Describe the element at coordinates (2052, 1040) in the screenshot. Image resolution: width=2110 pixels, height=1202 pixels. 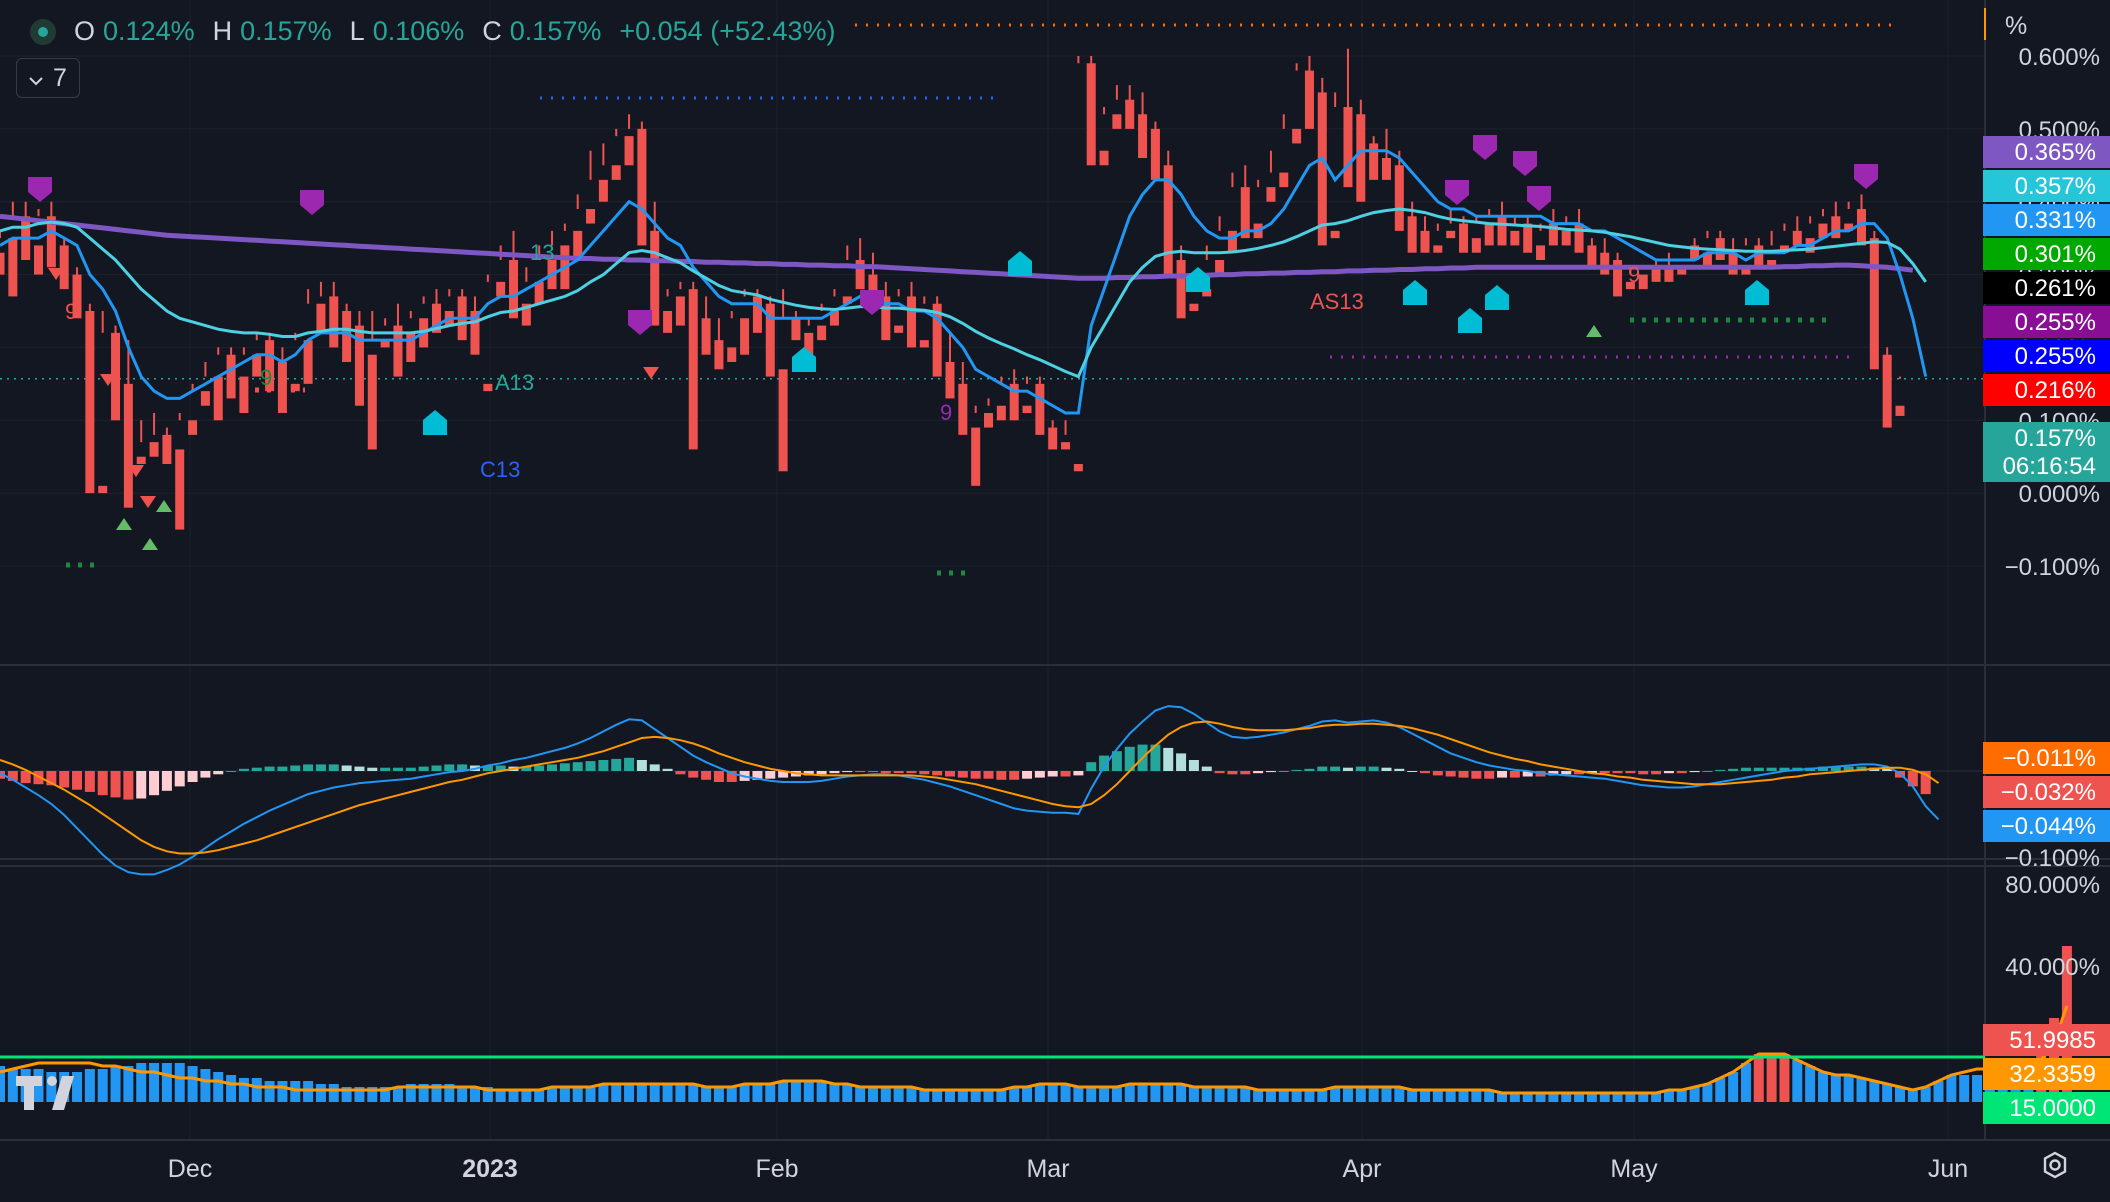
I see `adx-value-text: 51.9985` at that location.